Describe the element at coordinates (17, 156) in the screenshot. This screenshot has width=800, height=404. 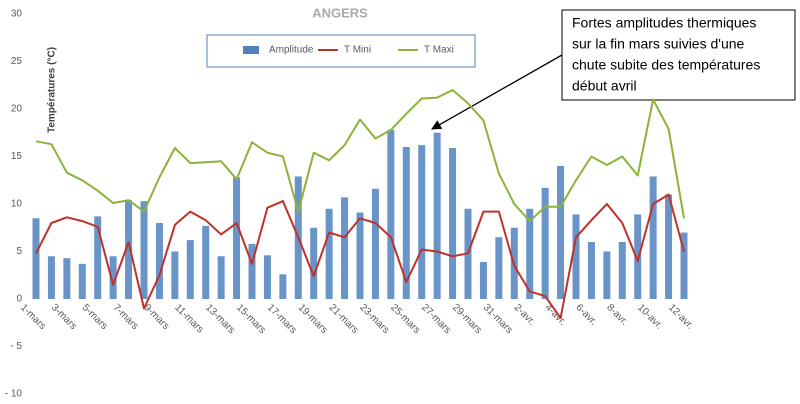
I see `y-tick-label: 15` at that location.